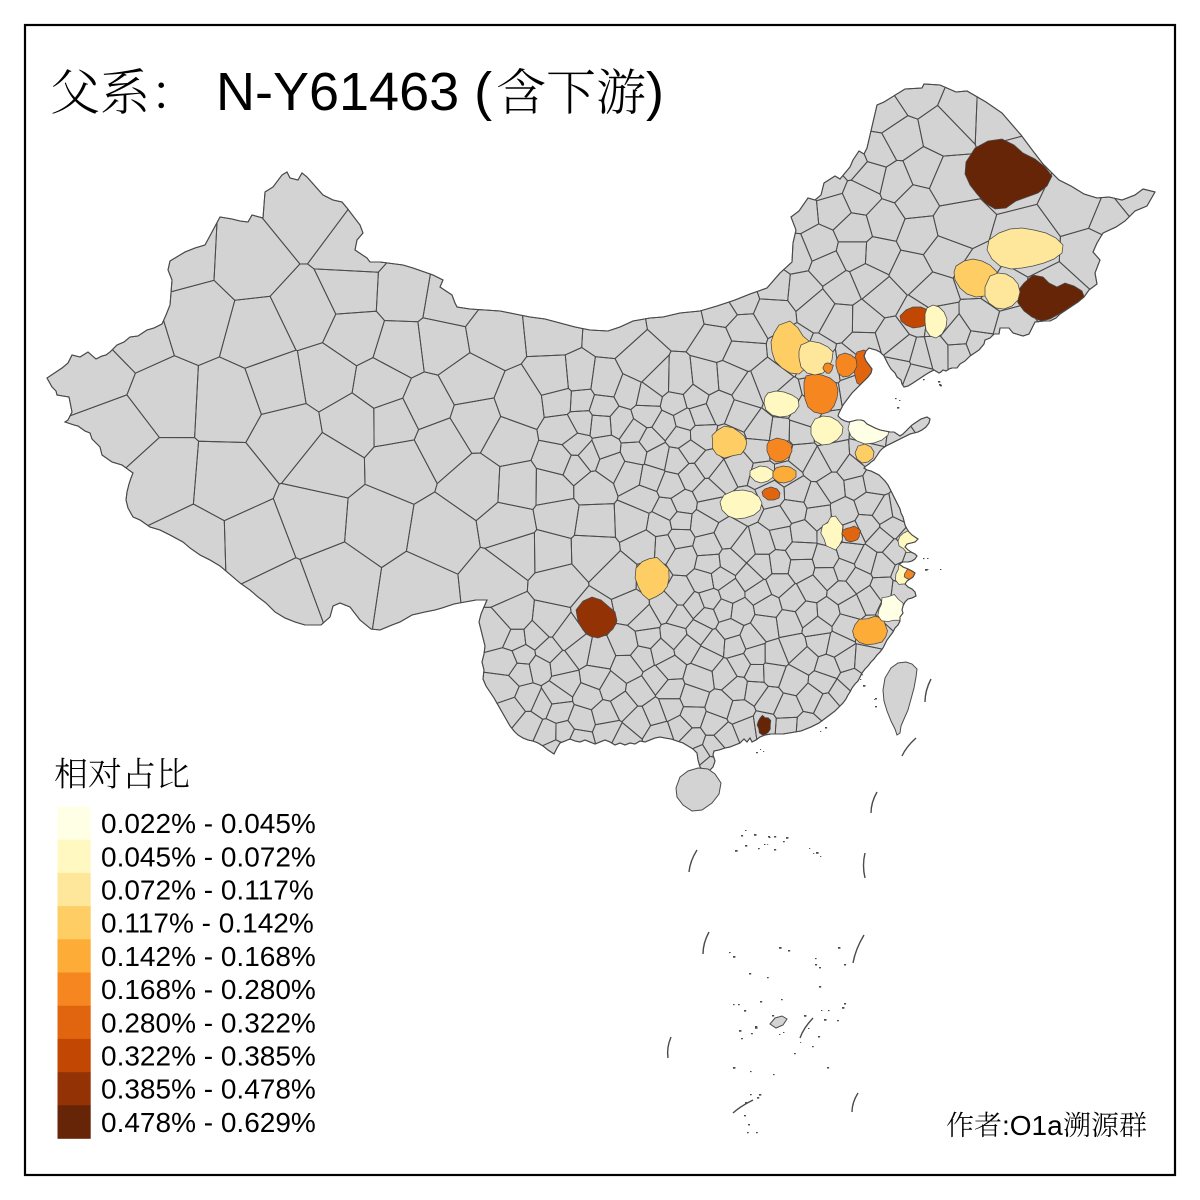  What do you see at coordinates (208, 956) in the screenshot?
I see `svg-text: 0.142% - 0.168%` at bounding box center [208, 956].